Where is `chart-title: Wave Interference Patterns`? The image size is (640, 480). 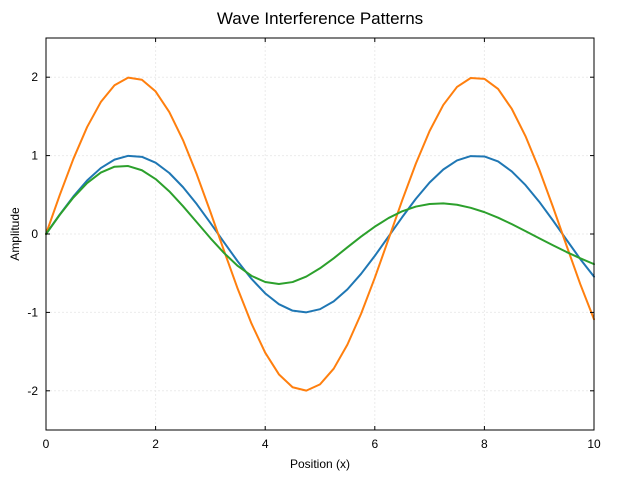 chart-title: Wave Interference Patterns is located at coordinates (320, 18).